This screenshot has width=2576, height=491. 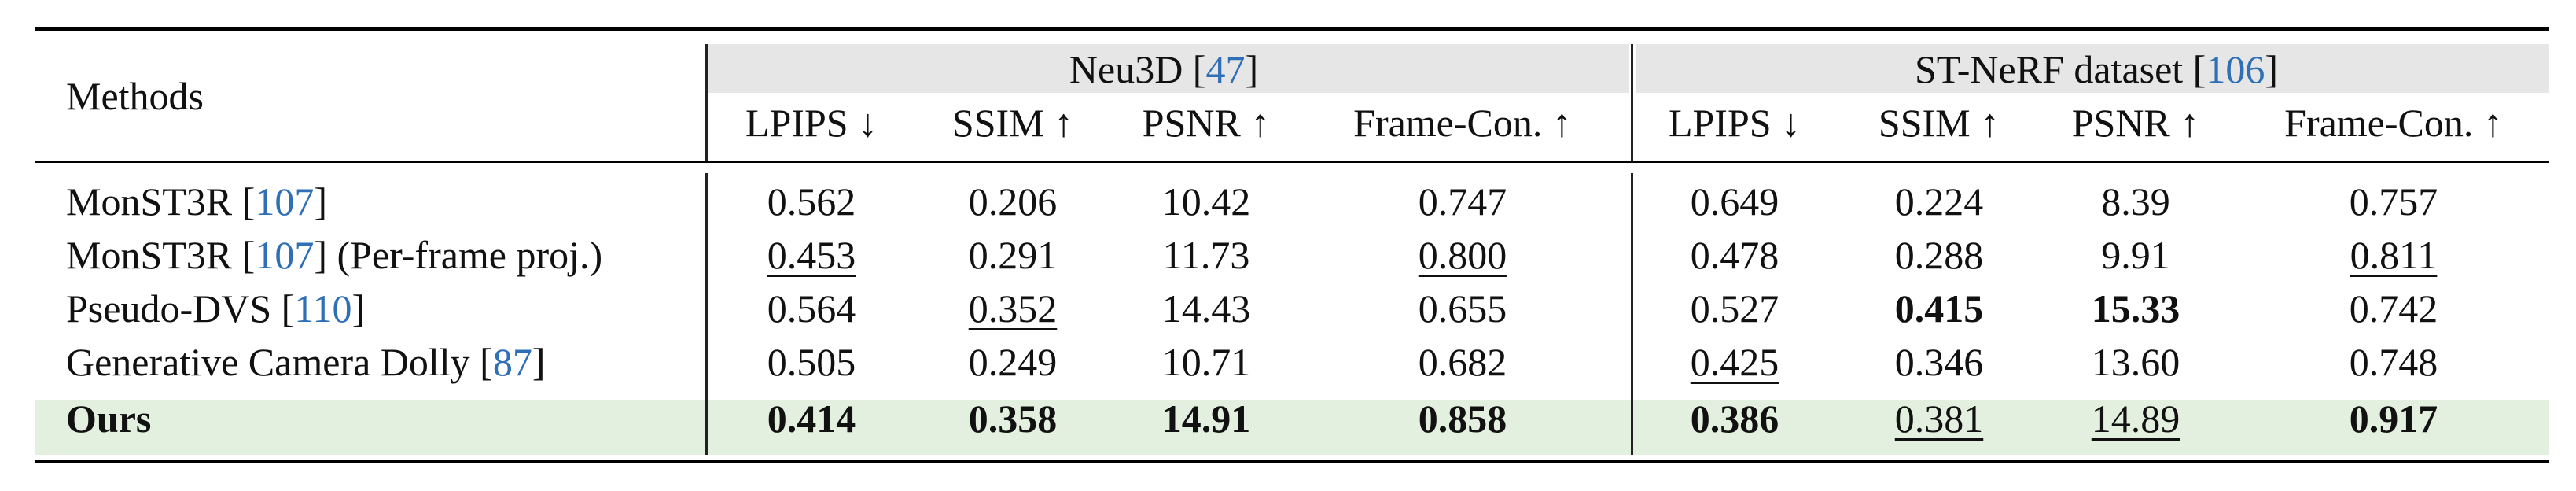 I want to click on table-cell: 10.71, so click(x=1206, y=362).